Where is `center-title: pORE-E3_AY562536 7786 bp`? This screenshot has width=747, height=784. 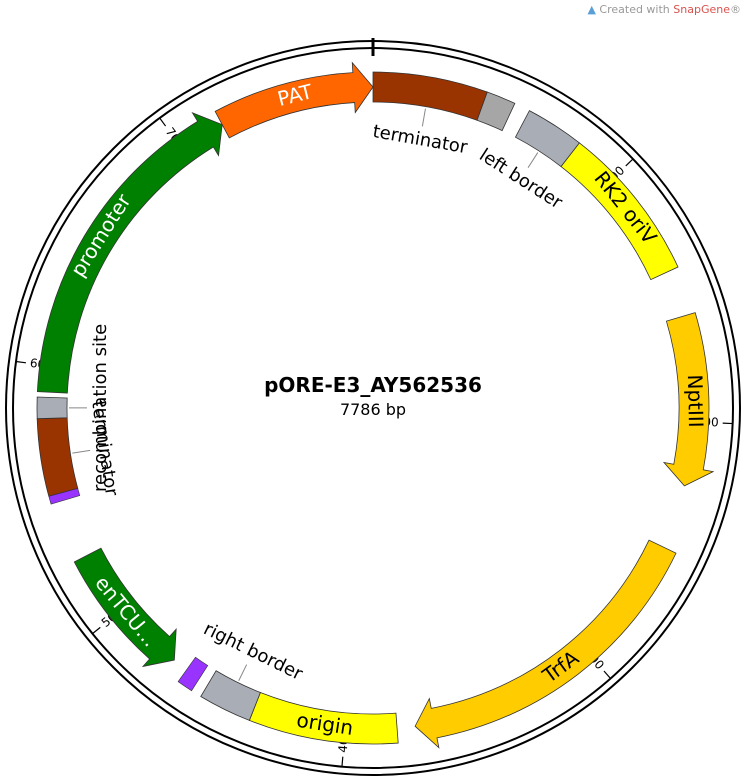
center-title: pORE-E3_AY562536 7786 bp is located at coordinates (373, 396).